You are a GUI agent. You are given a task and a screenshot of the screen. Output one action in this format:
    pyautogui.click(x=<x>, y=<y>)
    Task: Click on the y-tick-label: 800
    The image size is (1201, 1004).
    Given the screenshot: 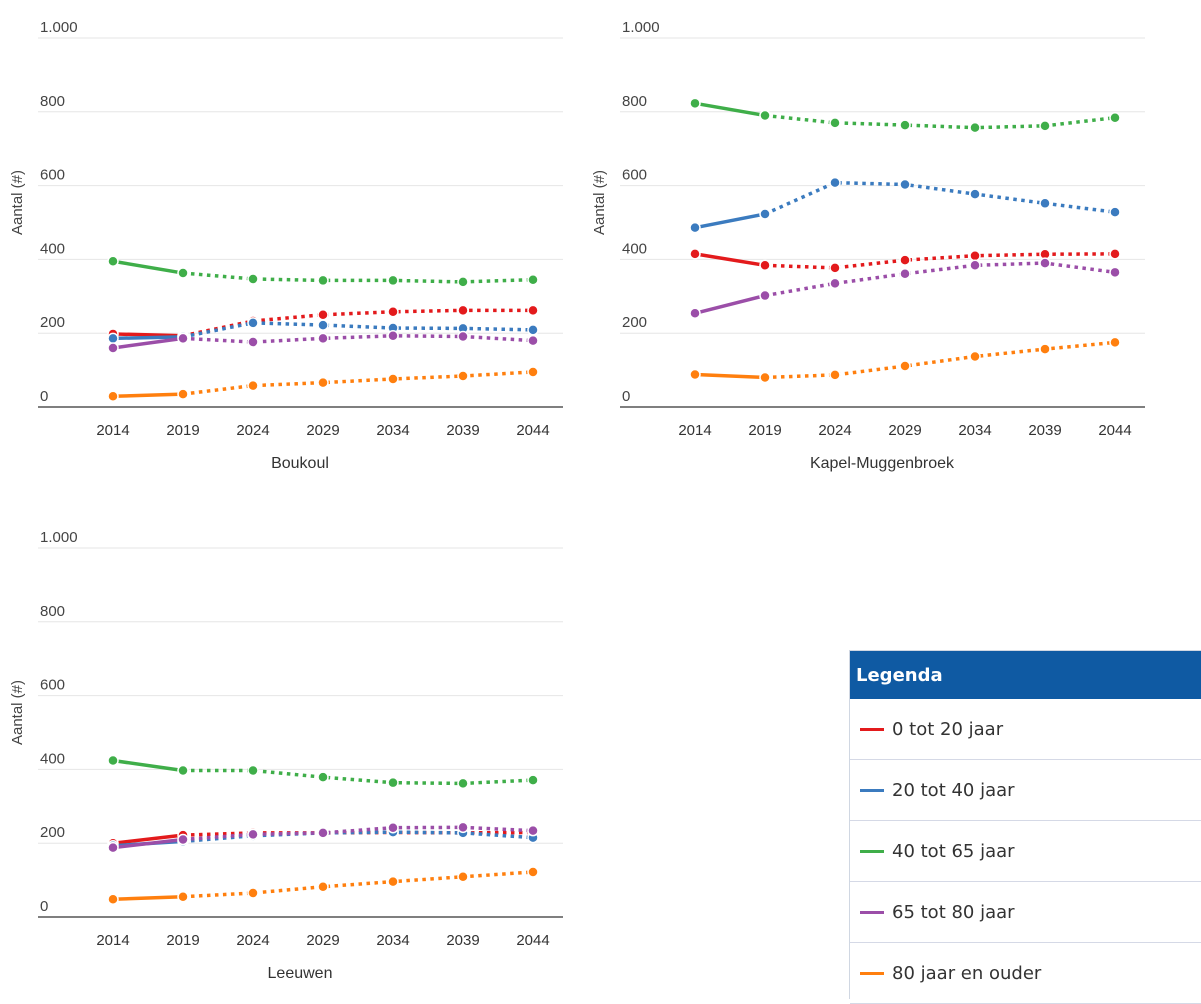 What is the action you would take?
    pyautogui.click(x=52, y=611)
    